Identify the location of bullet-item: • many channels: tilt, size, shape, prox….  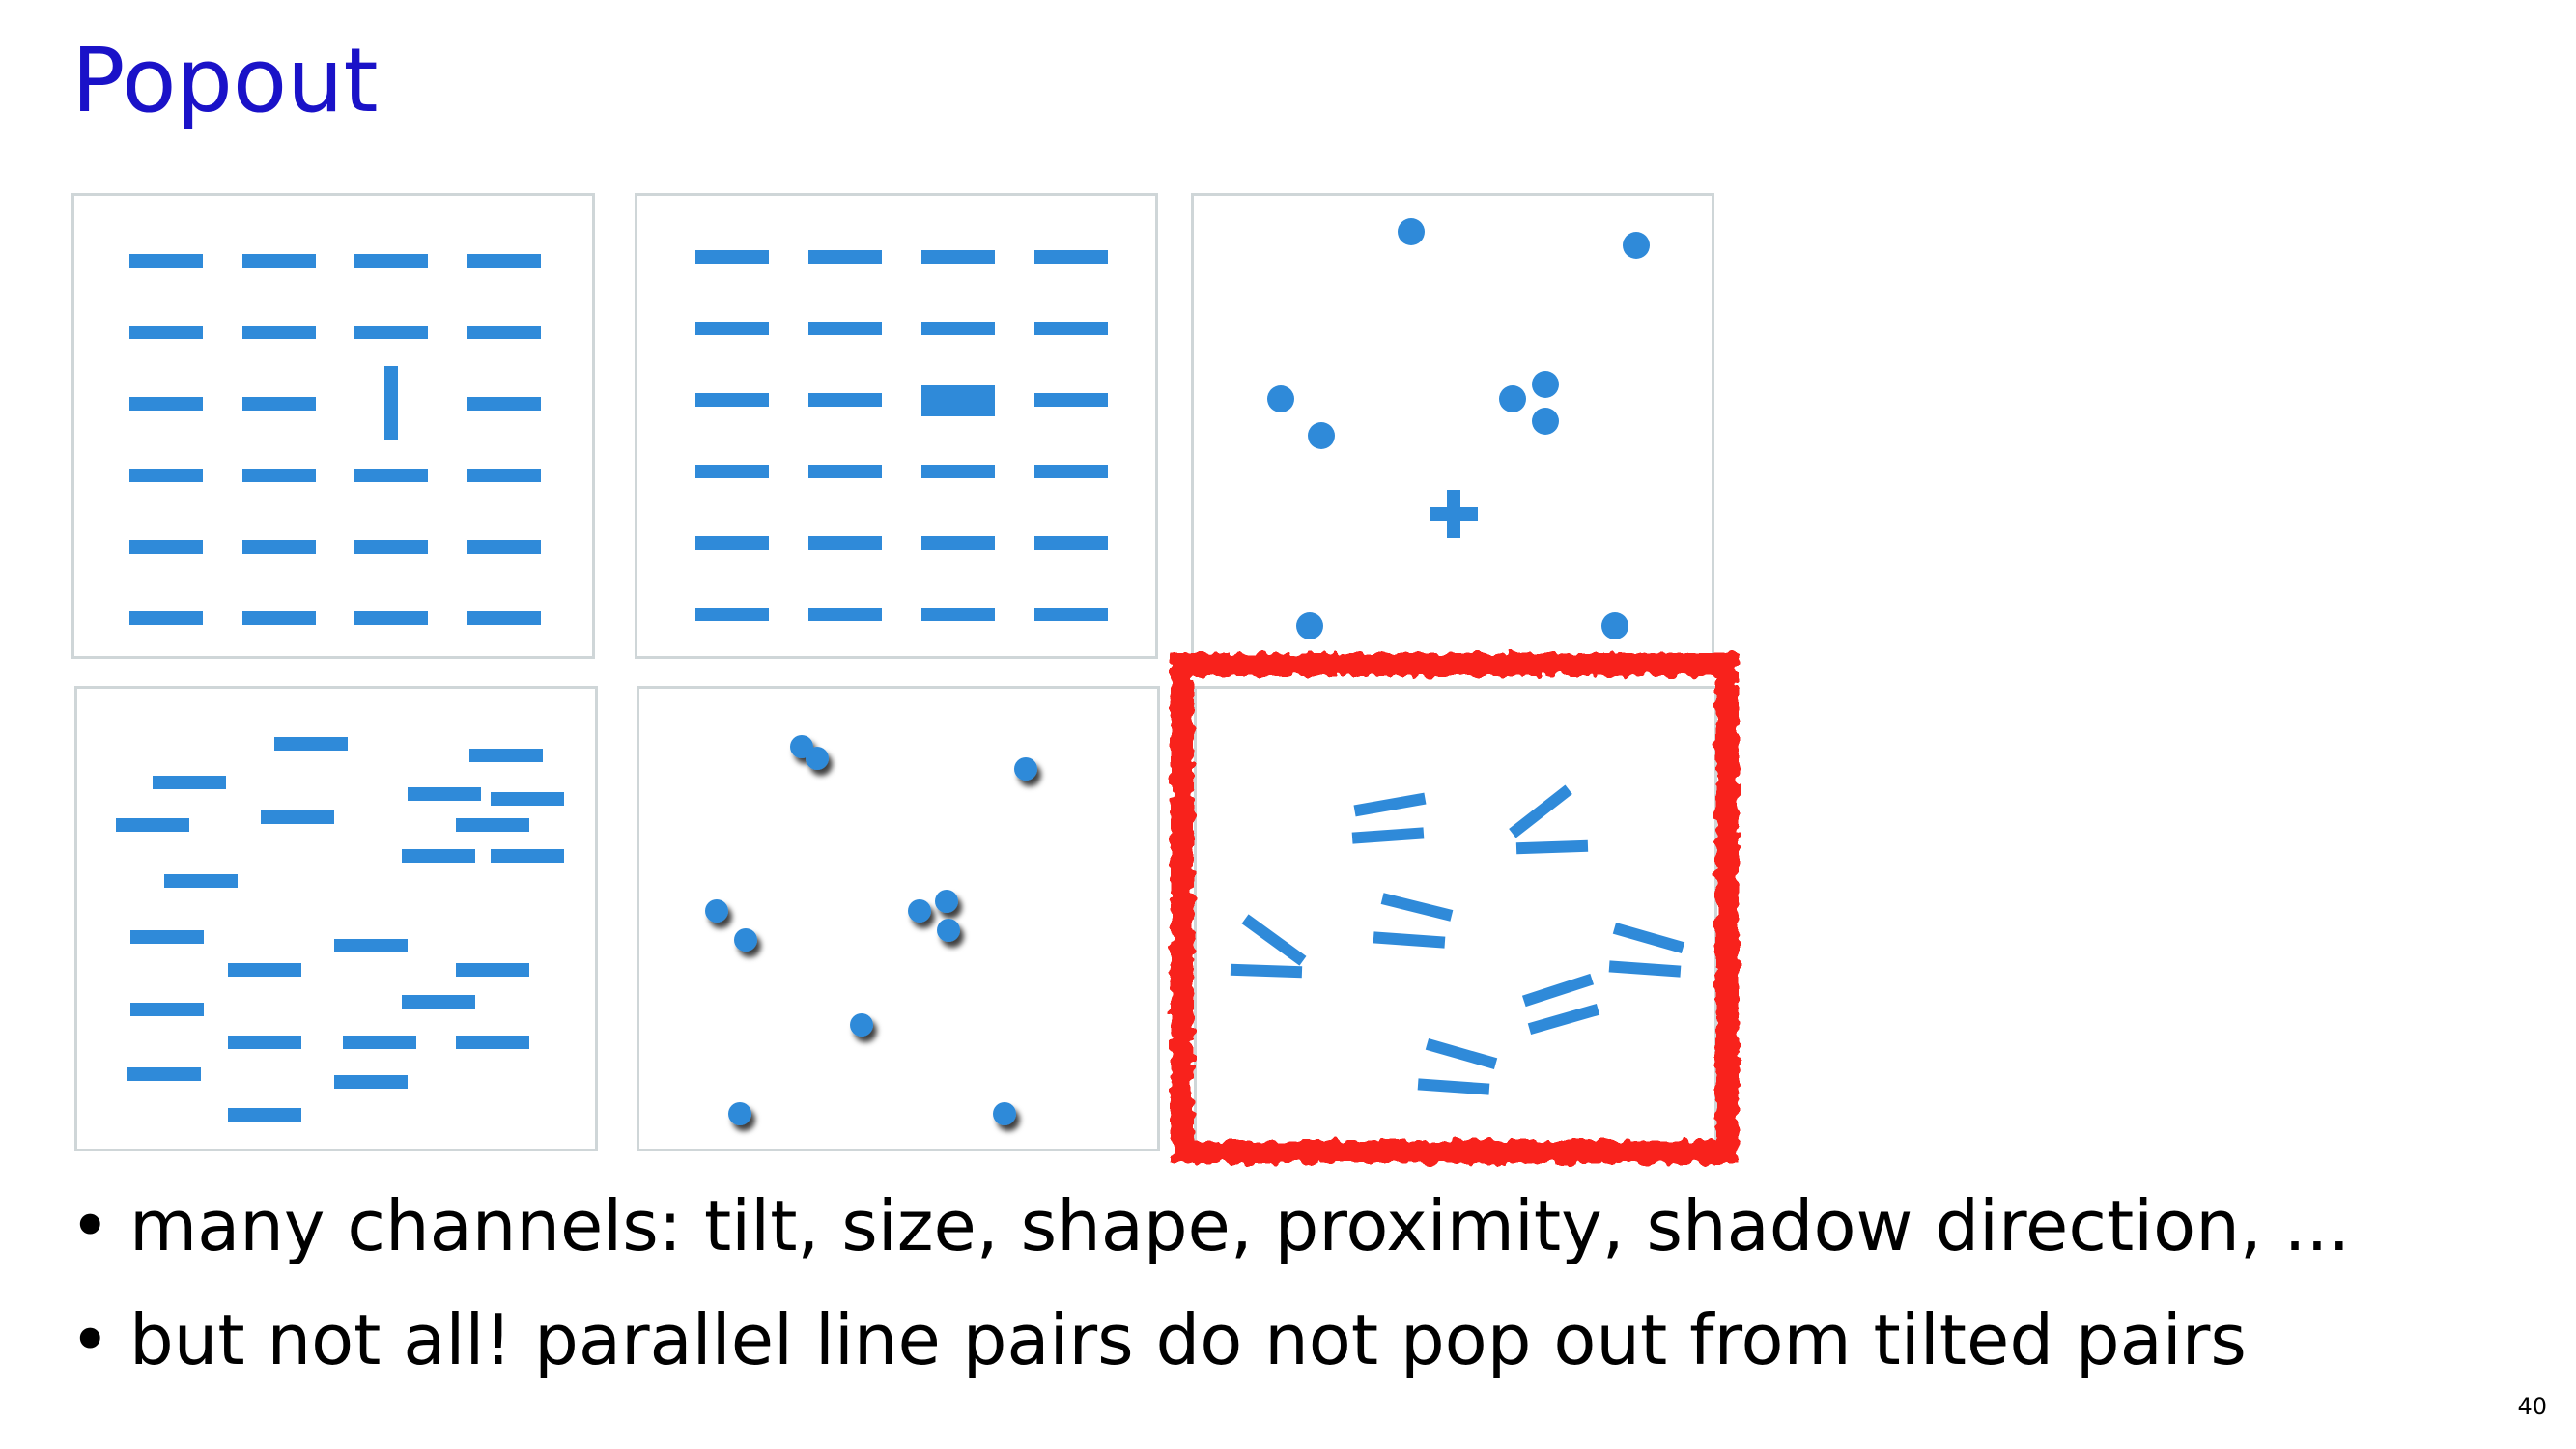
(1210, 1226).